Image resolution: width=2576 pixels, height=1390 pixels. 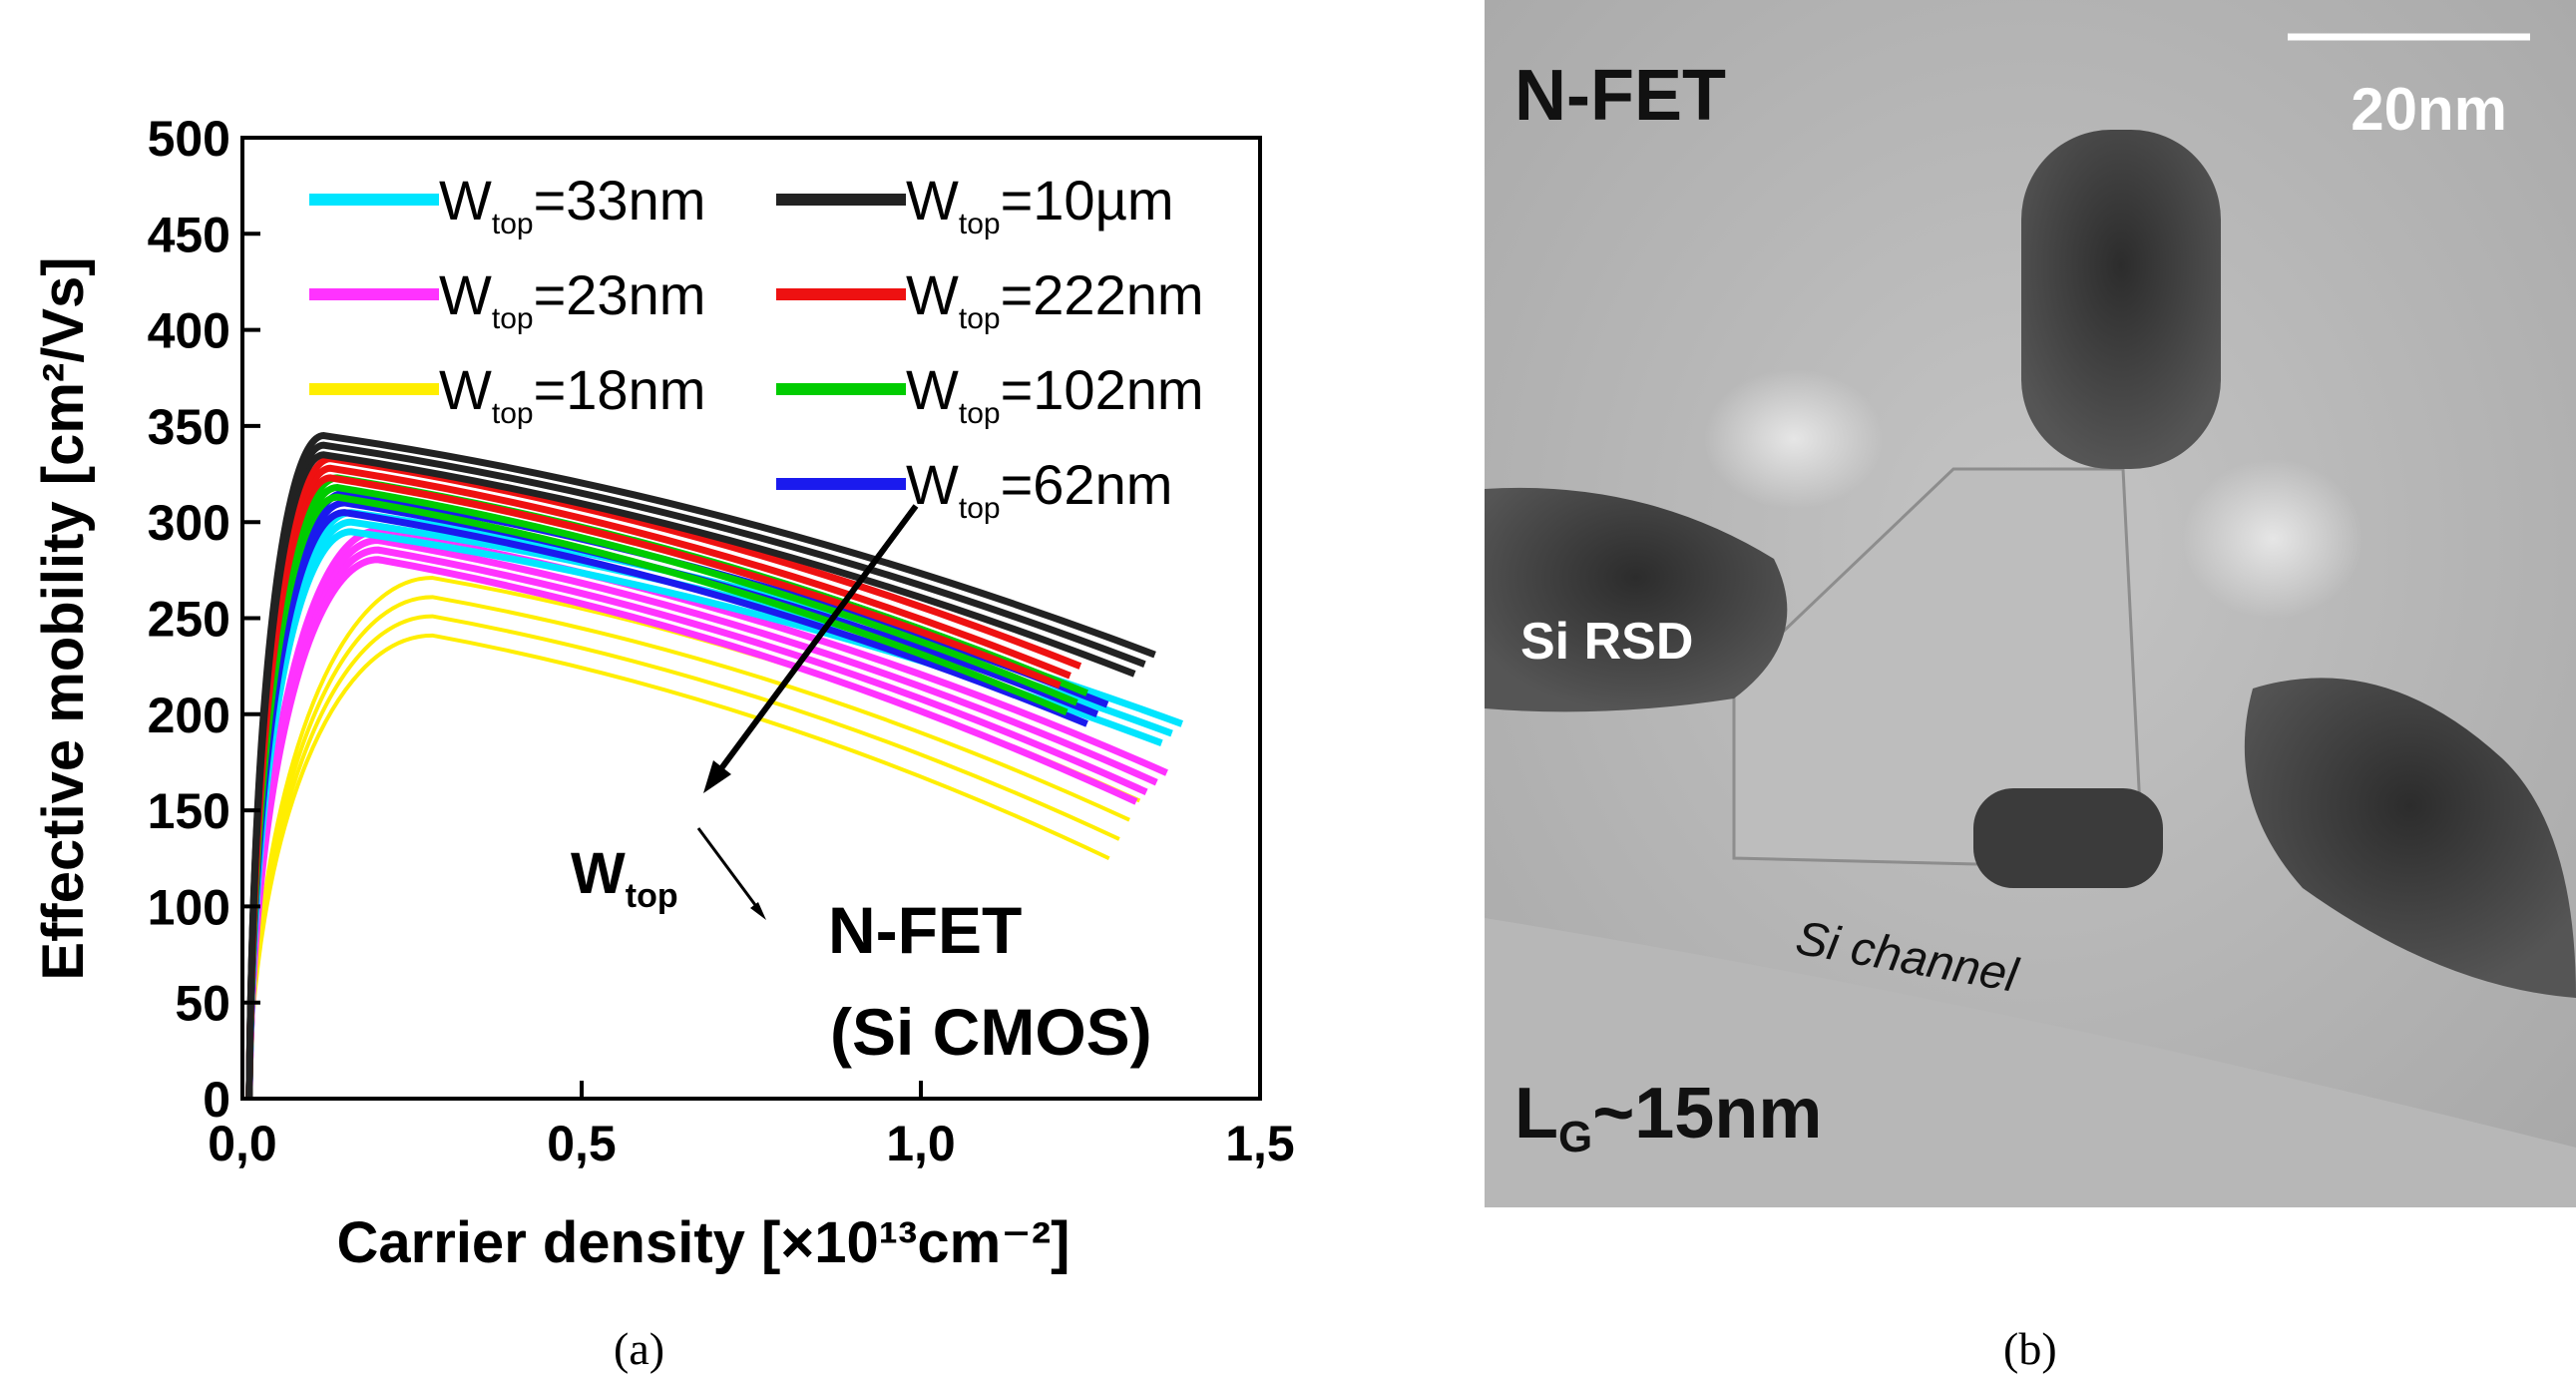 I want to click on legend-label: Wtop=102nm, so click(x=1055, y=394).